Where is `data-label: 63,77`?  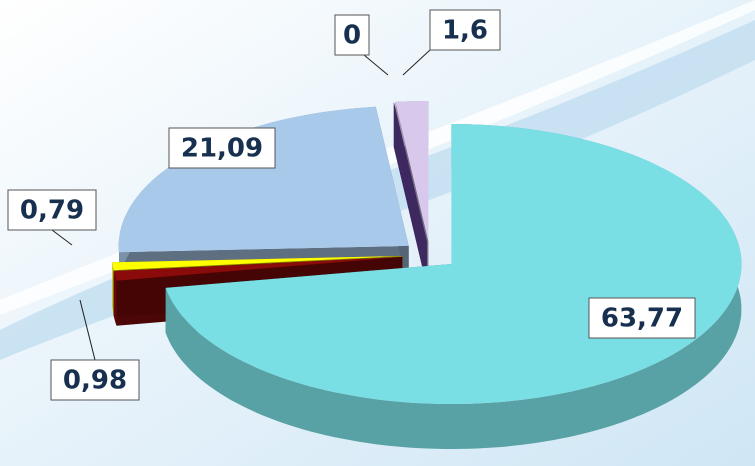
data-label: 63,77 is located at coordinates (642, 319).